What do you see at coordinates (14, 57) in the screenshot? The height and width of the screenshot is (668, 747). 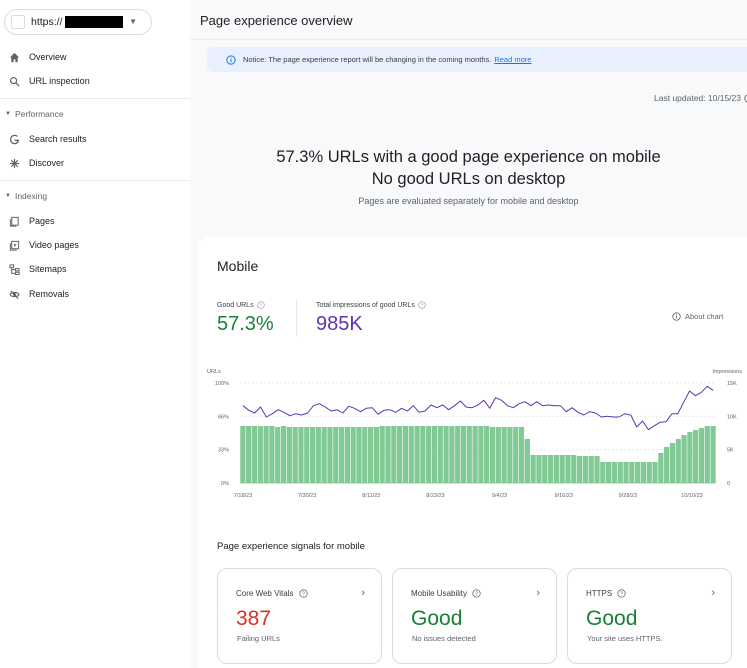 I see `home-icon` at bounding box center [14, 57].